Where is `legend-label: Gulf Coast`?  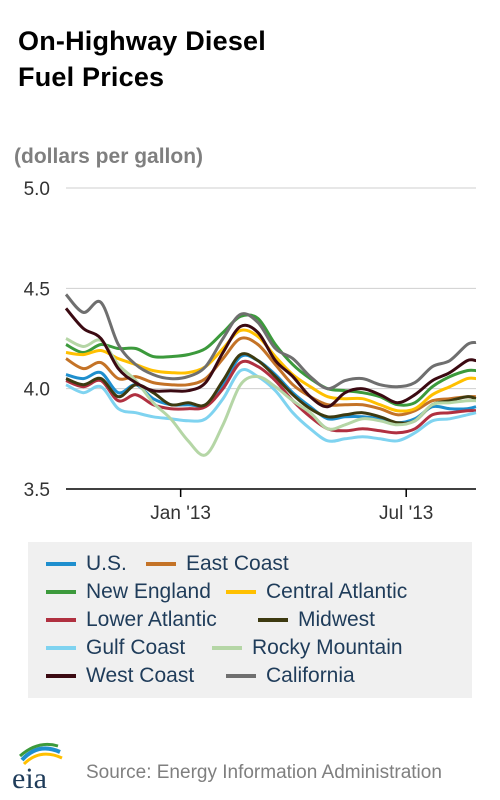 legend-label: Gulf Coast is located at coordinates (136, 647).